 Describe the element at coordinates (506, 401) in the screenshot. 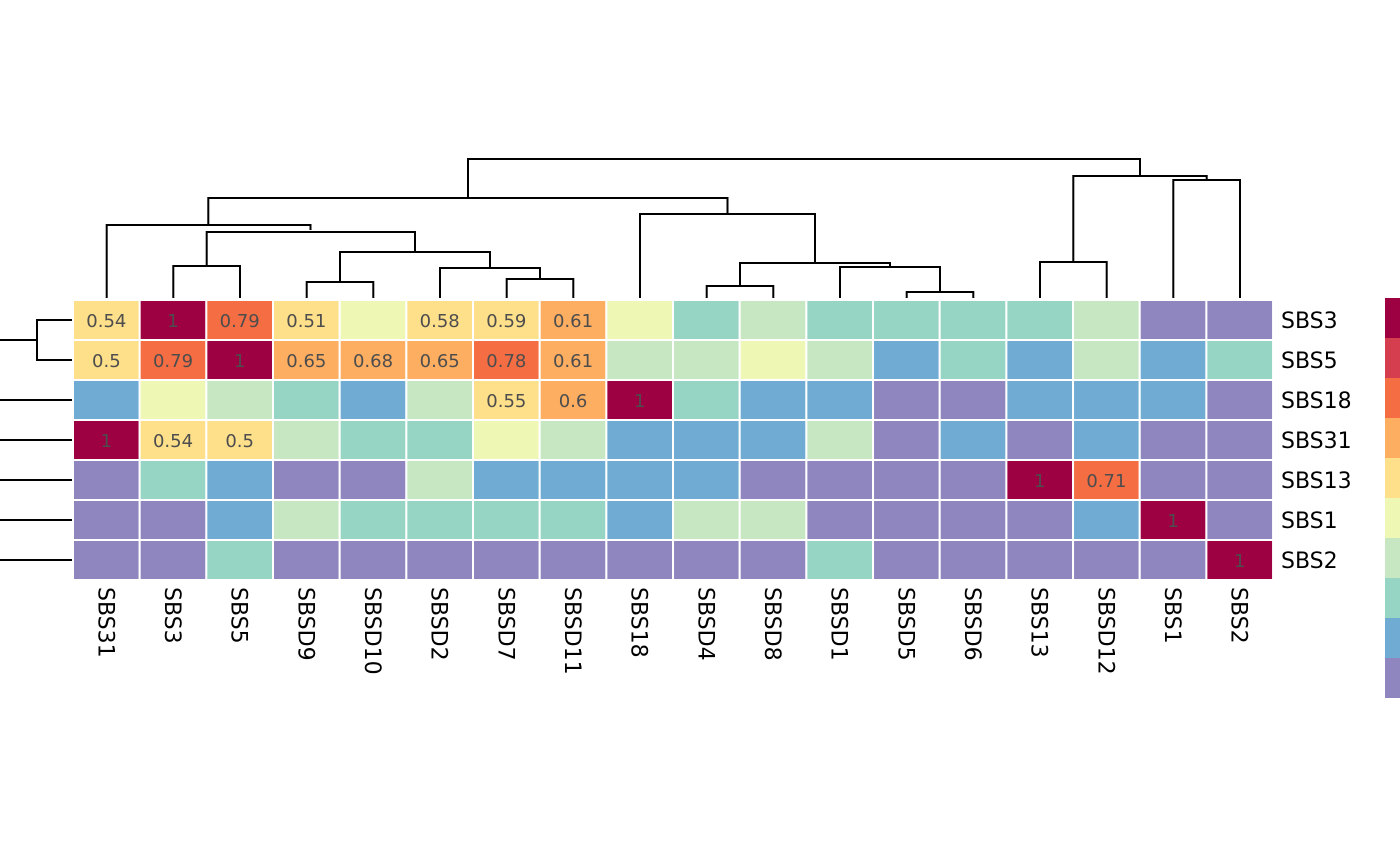

I see `cell-value-label: 0.55` at that location.